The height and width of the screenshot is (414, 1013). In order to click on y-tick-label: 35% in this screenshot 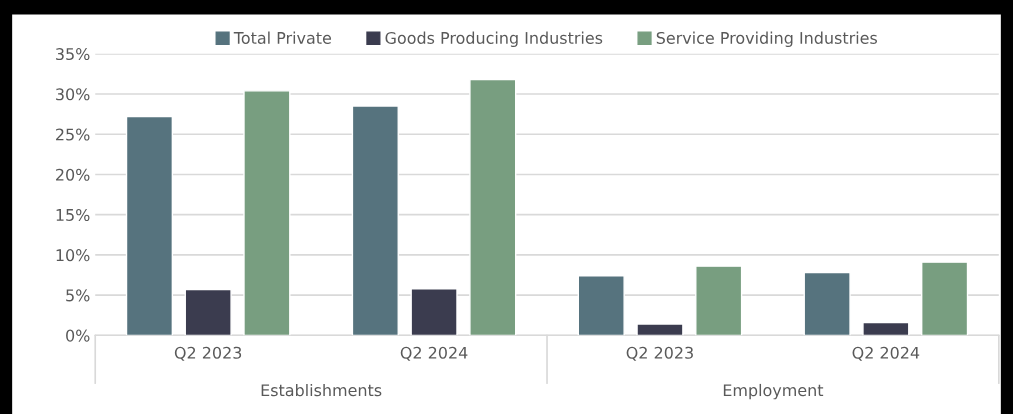, I will do `click(73, 54)`.